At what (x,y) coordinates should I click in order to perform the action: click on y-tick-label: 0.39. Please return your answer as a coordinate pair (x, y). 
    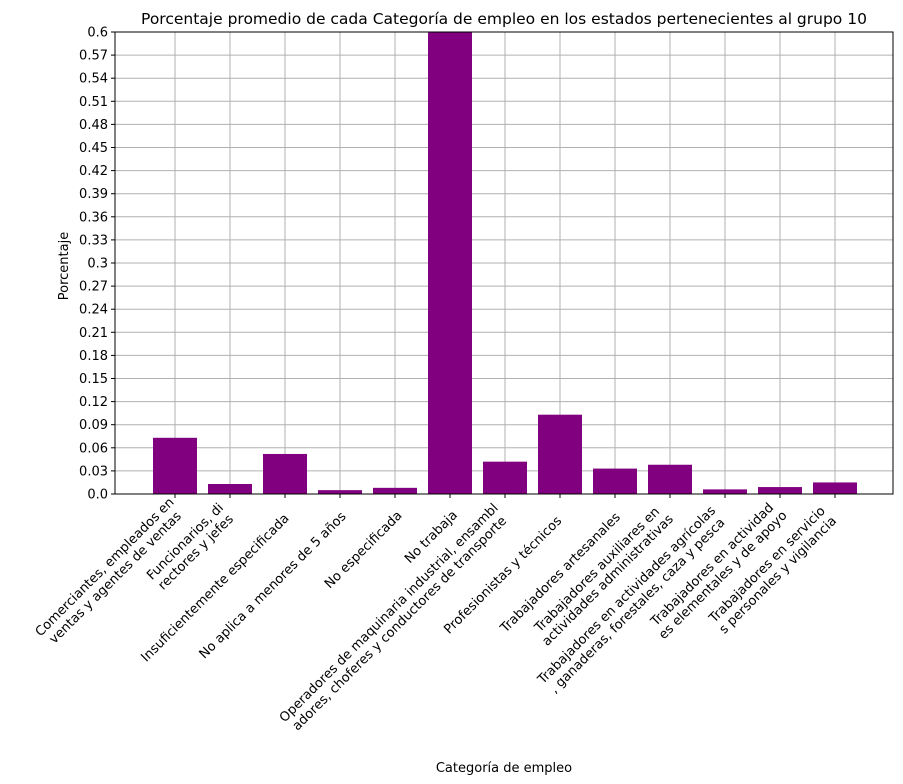
    Looking at the image, I should click on (93, 194).